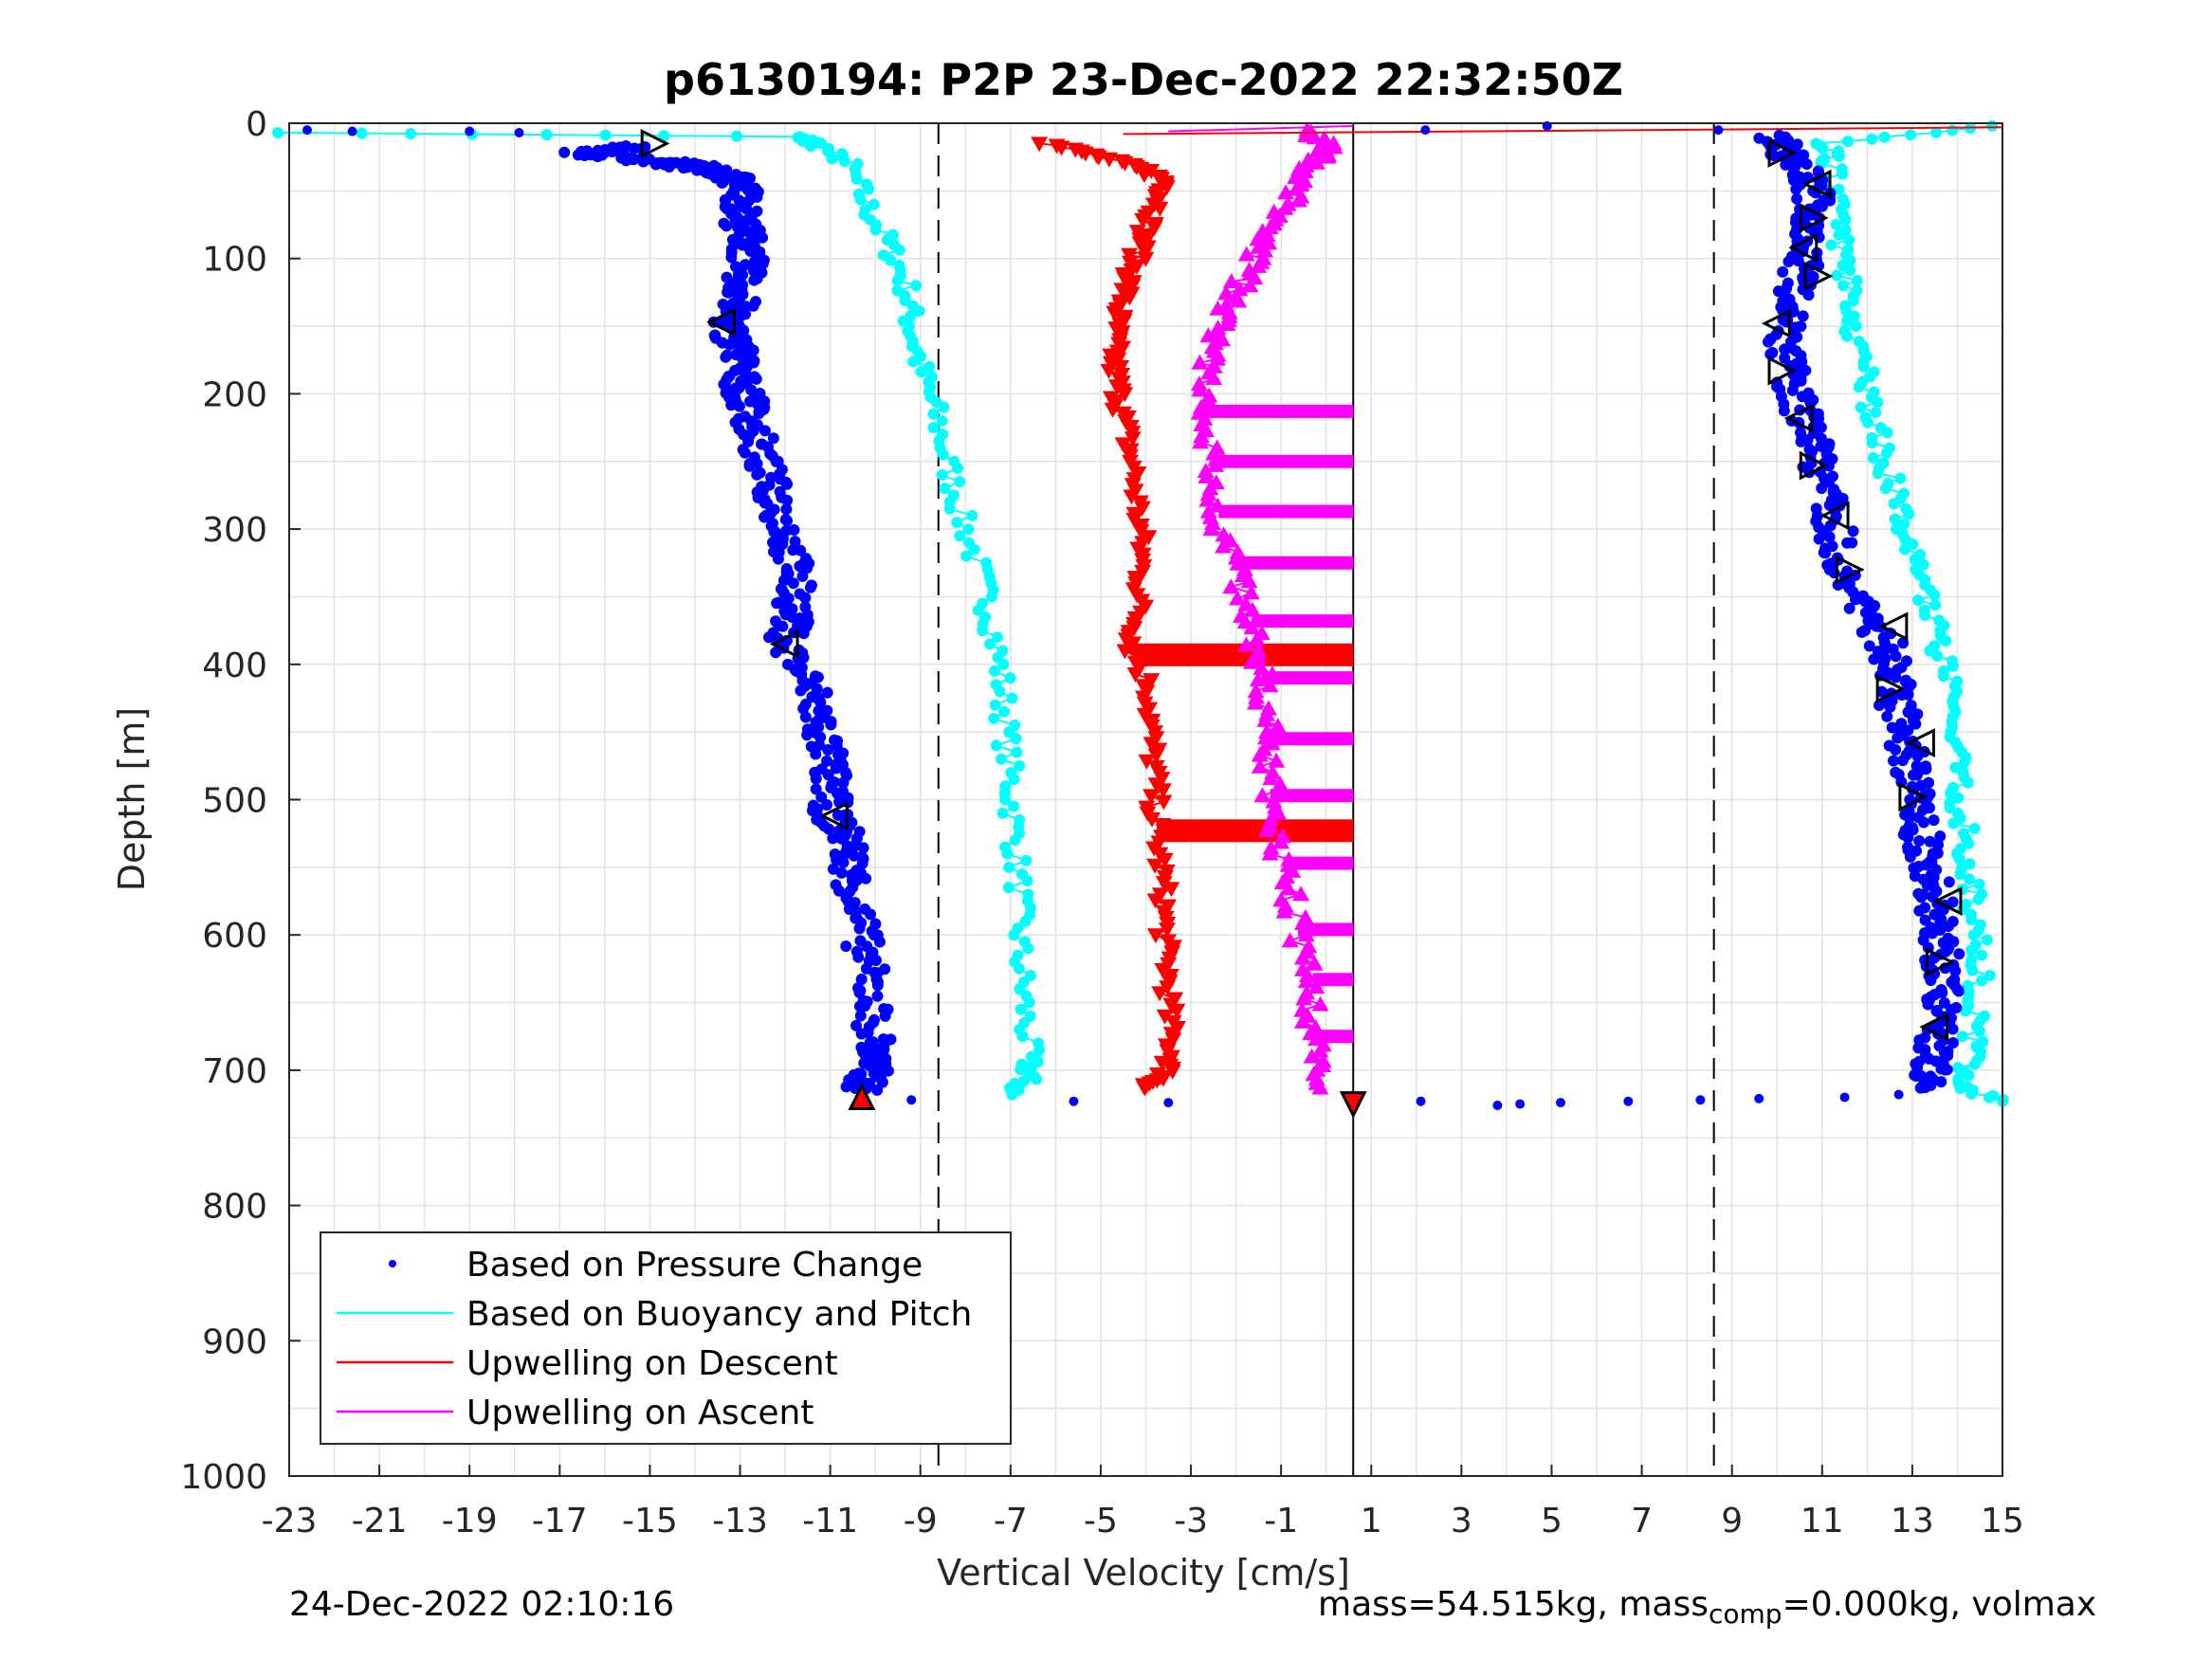 This screenshot has width=2212, height=1659. I want to click on y-axis-ticks: 0 100 200 300 400 500 600 700 800 900 1000, so click(240, 801).